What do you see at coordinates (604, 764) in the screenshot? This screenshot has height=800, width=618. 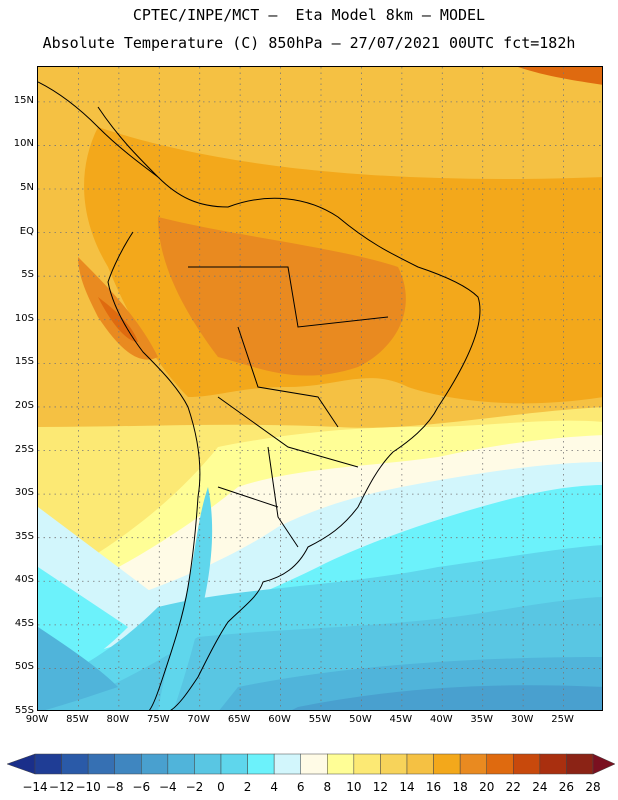 I see `colorbar-high-extension` at bounding box center [604, 764].